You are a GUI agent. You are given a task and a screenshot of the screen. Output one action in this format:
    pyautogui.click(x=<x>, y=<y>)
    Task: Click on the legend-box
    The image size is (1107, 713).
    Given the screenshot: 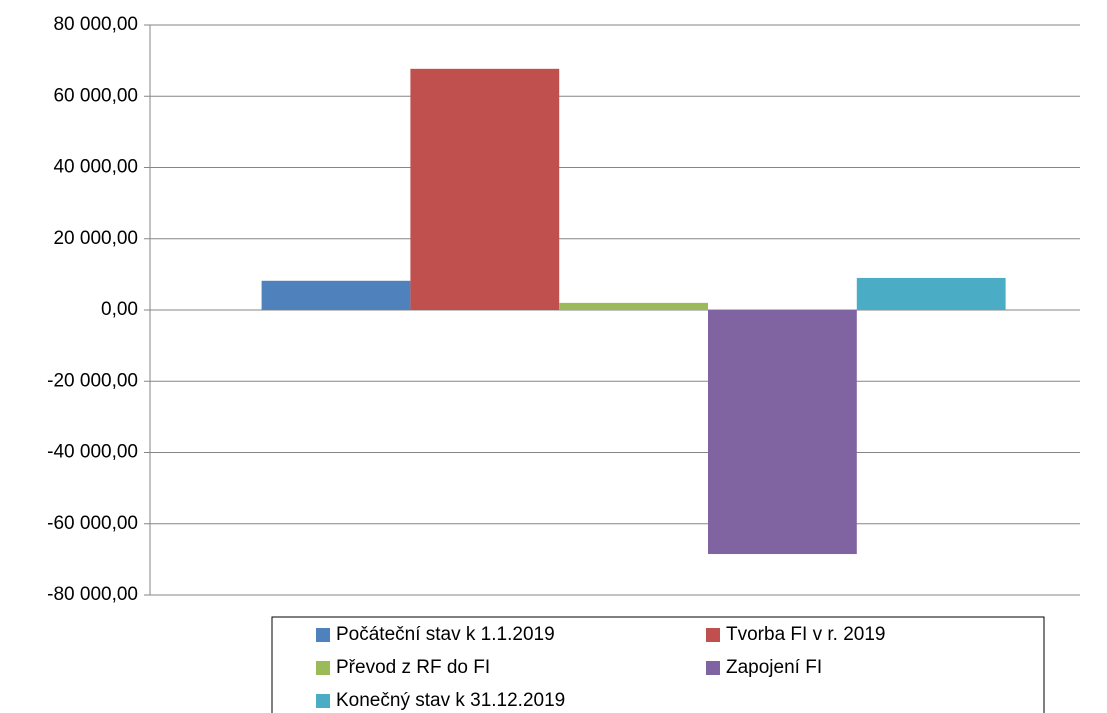 What is the action you would take?
    pyautogui.click(x=658, y=664)
    